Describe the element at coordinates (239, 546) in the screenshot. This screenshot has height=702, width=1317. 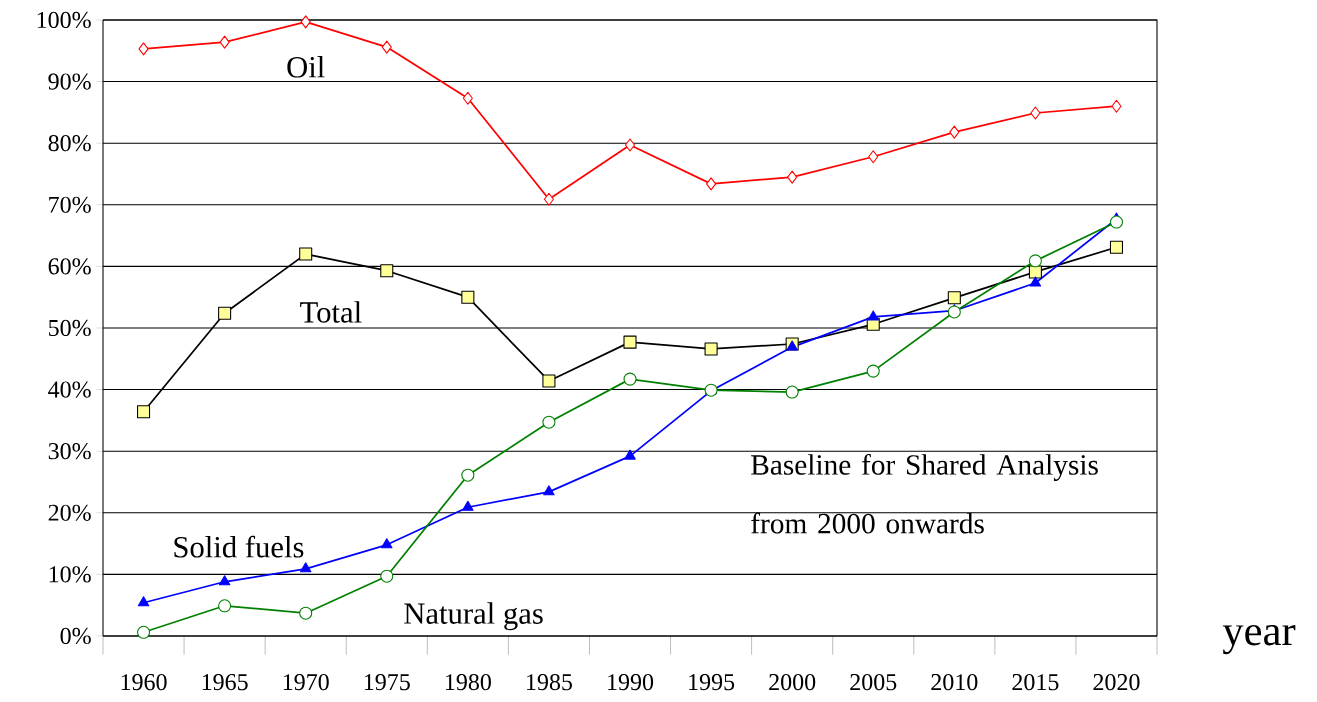
I see `series-label: Solid fuels` at that location.